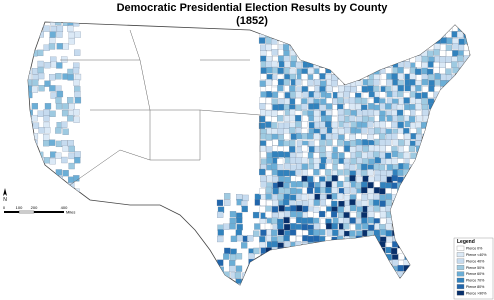 The image size is (494, 300). I want to click on legend-swatch, so click(460, 274).